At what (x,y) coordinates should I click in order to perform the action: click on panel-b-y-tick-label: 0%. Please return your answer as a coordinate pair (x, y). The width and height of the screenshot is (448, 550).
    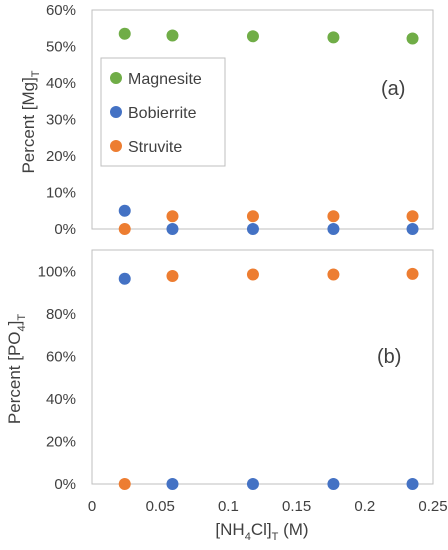
    Looking at the image, I should click on (65, 484).